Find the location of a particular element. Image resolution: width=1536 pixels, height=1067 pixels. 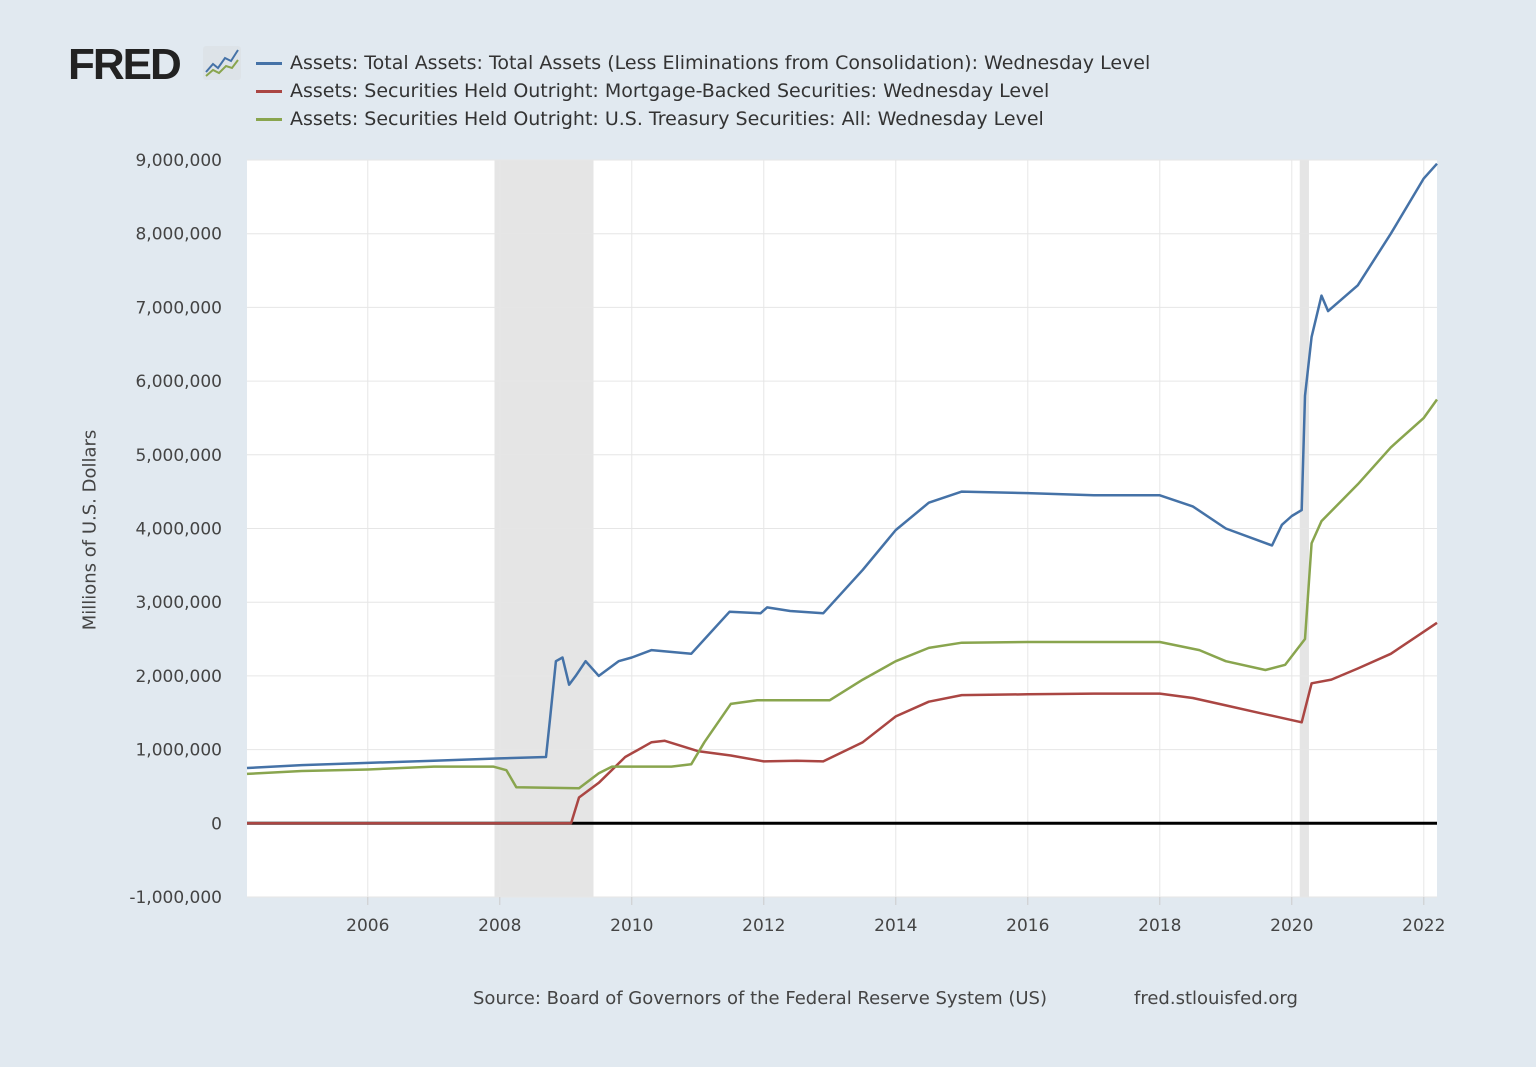

x-tick-label: 2014 is located at coordinates (895, 926).